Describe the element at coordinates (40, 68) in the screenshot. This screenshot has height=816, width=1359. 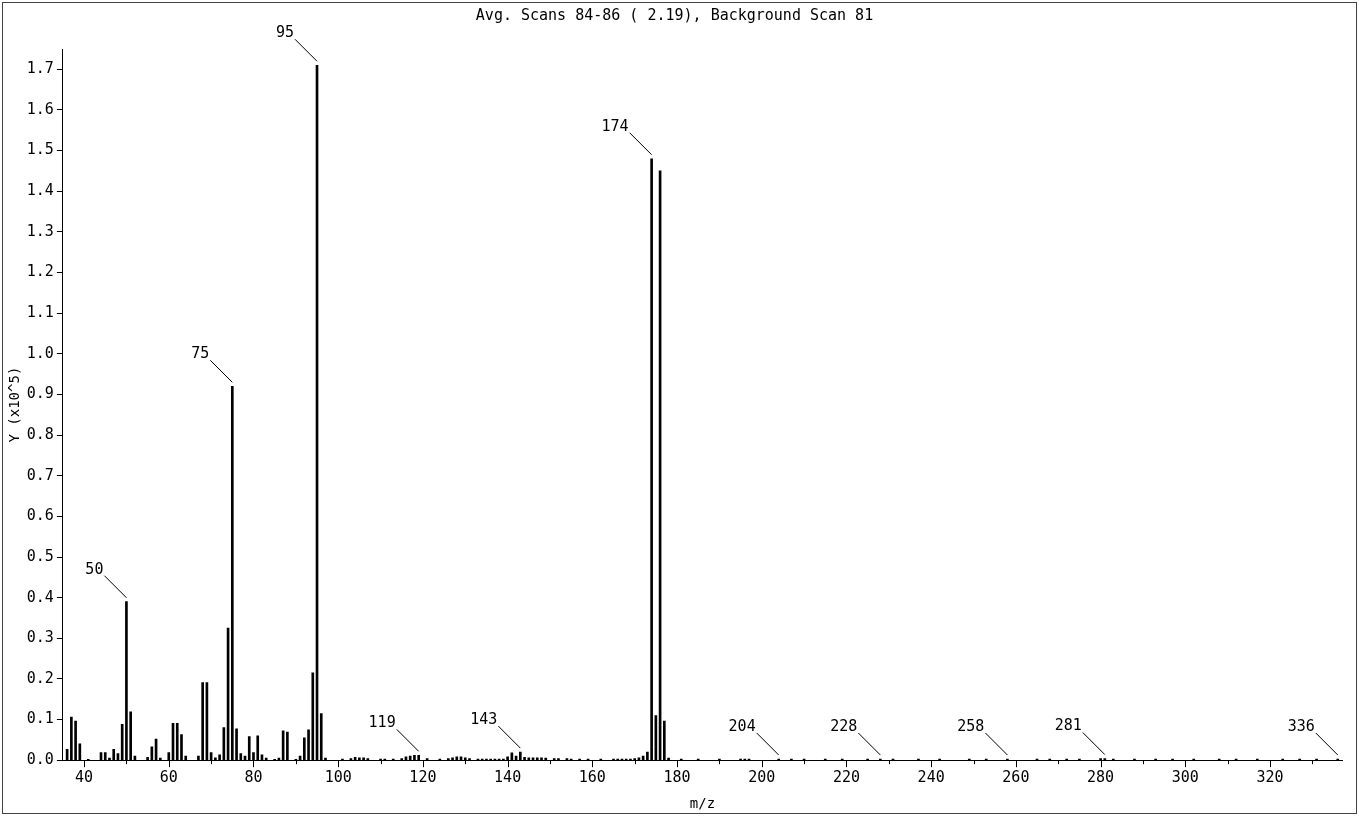
I see `y-tick-label: 1.7` at that location.